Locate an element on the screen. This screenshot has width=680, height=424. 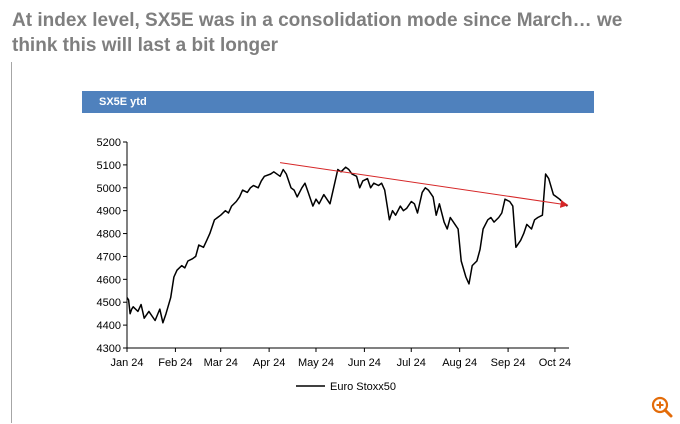
y-tick-label: 5200 is located at coordinates (109, 143).